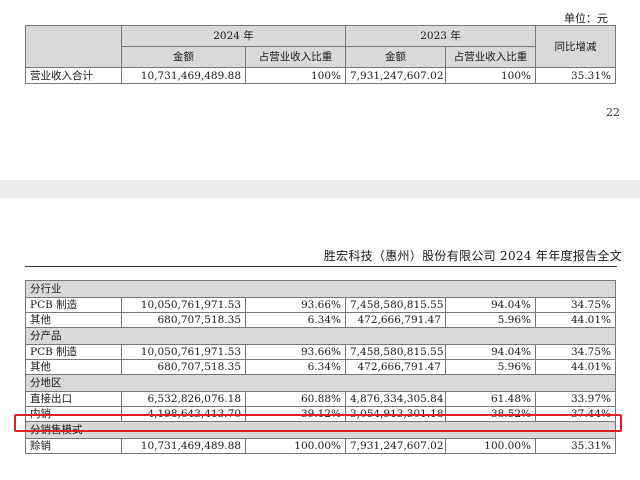  I want to click on section-title: 分行业, so click(320, 289).